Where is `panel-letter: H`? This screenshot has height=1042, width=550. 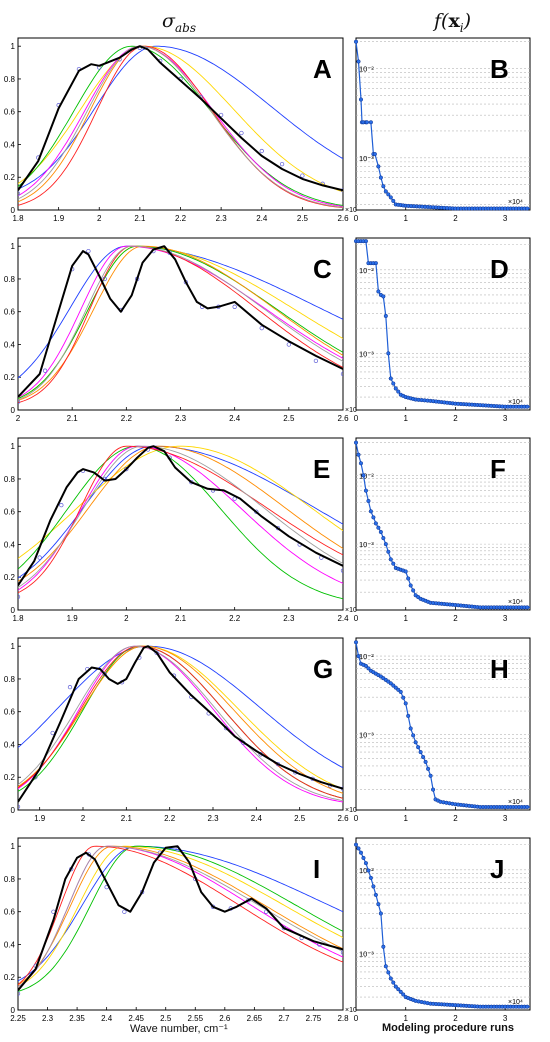 panel-letter: H is located at coordinates (499, 669).